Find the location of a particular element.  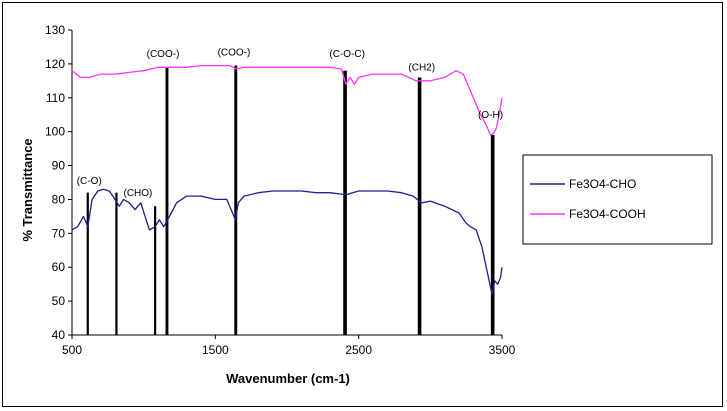

y-tick-label: 70 is located at coordinates (59, 233).